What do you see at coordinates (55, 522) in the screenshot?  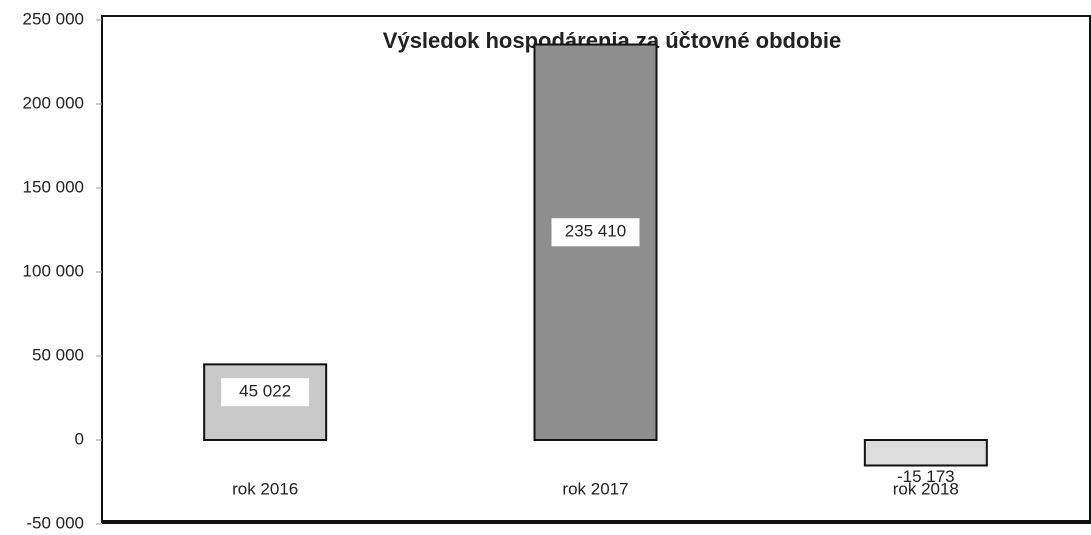 I see `y-tick-label: -50 000` at bounding box center [55, 522].